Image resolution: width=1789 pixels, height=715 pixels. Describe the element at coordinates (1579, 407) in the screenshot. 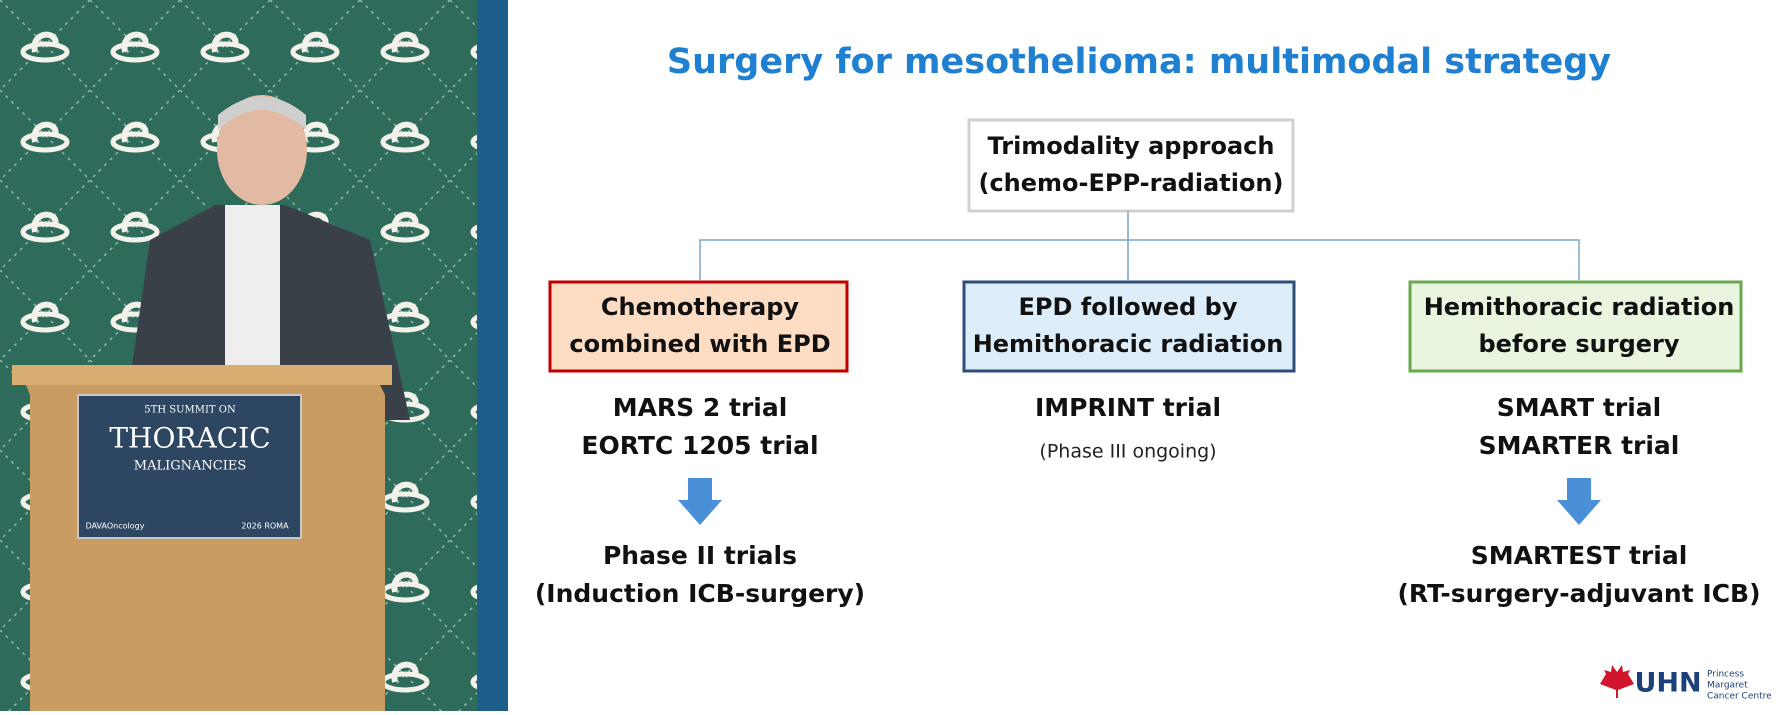

I see `trial-name: SMART trial` at that location.